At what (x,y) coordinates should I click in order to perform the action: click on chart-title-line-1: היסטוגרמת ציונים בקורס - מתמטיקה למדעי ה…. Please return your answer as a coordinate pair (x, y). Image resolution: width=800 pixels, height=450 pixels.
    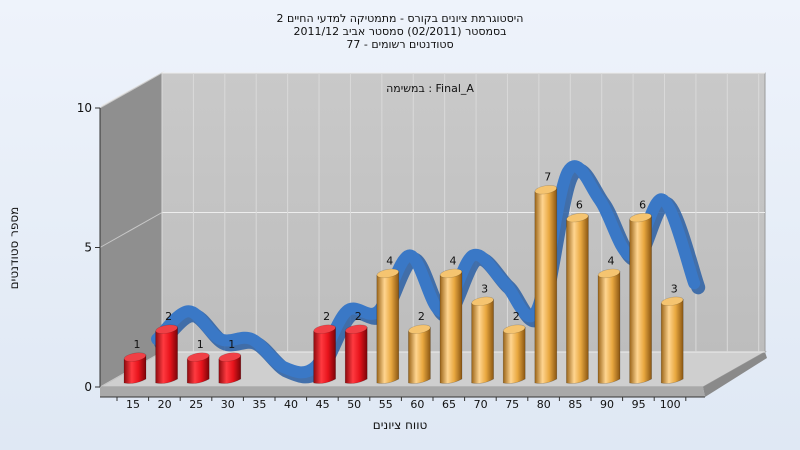
    Looking at the image, I should click on (400, 18).